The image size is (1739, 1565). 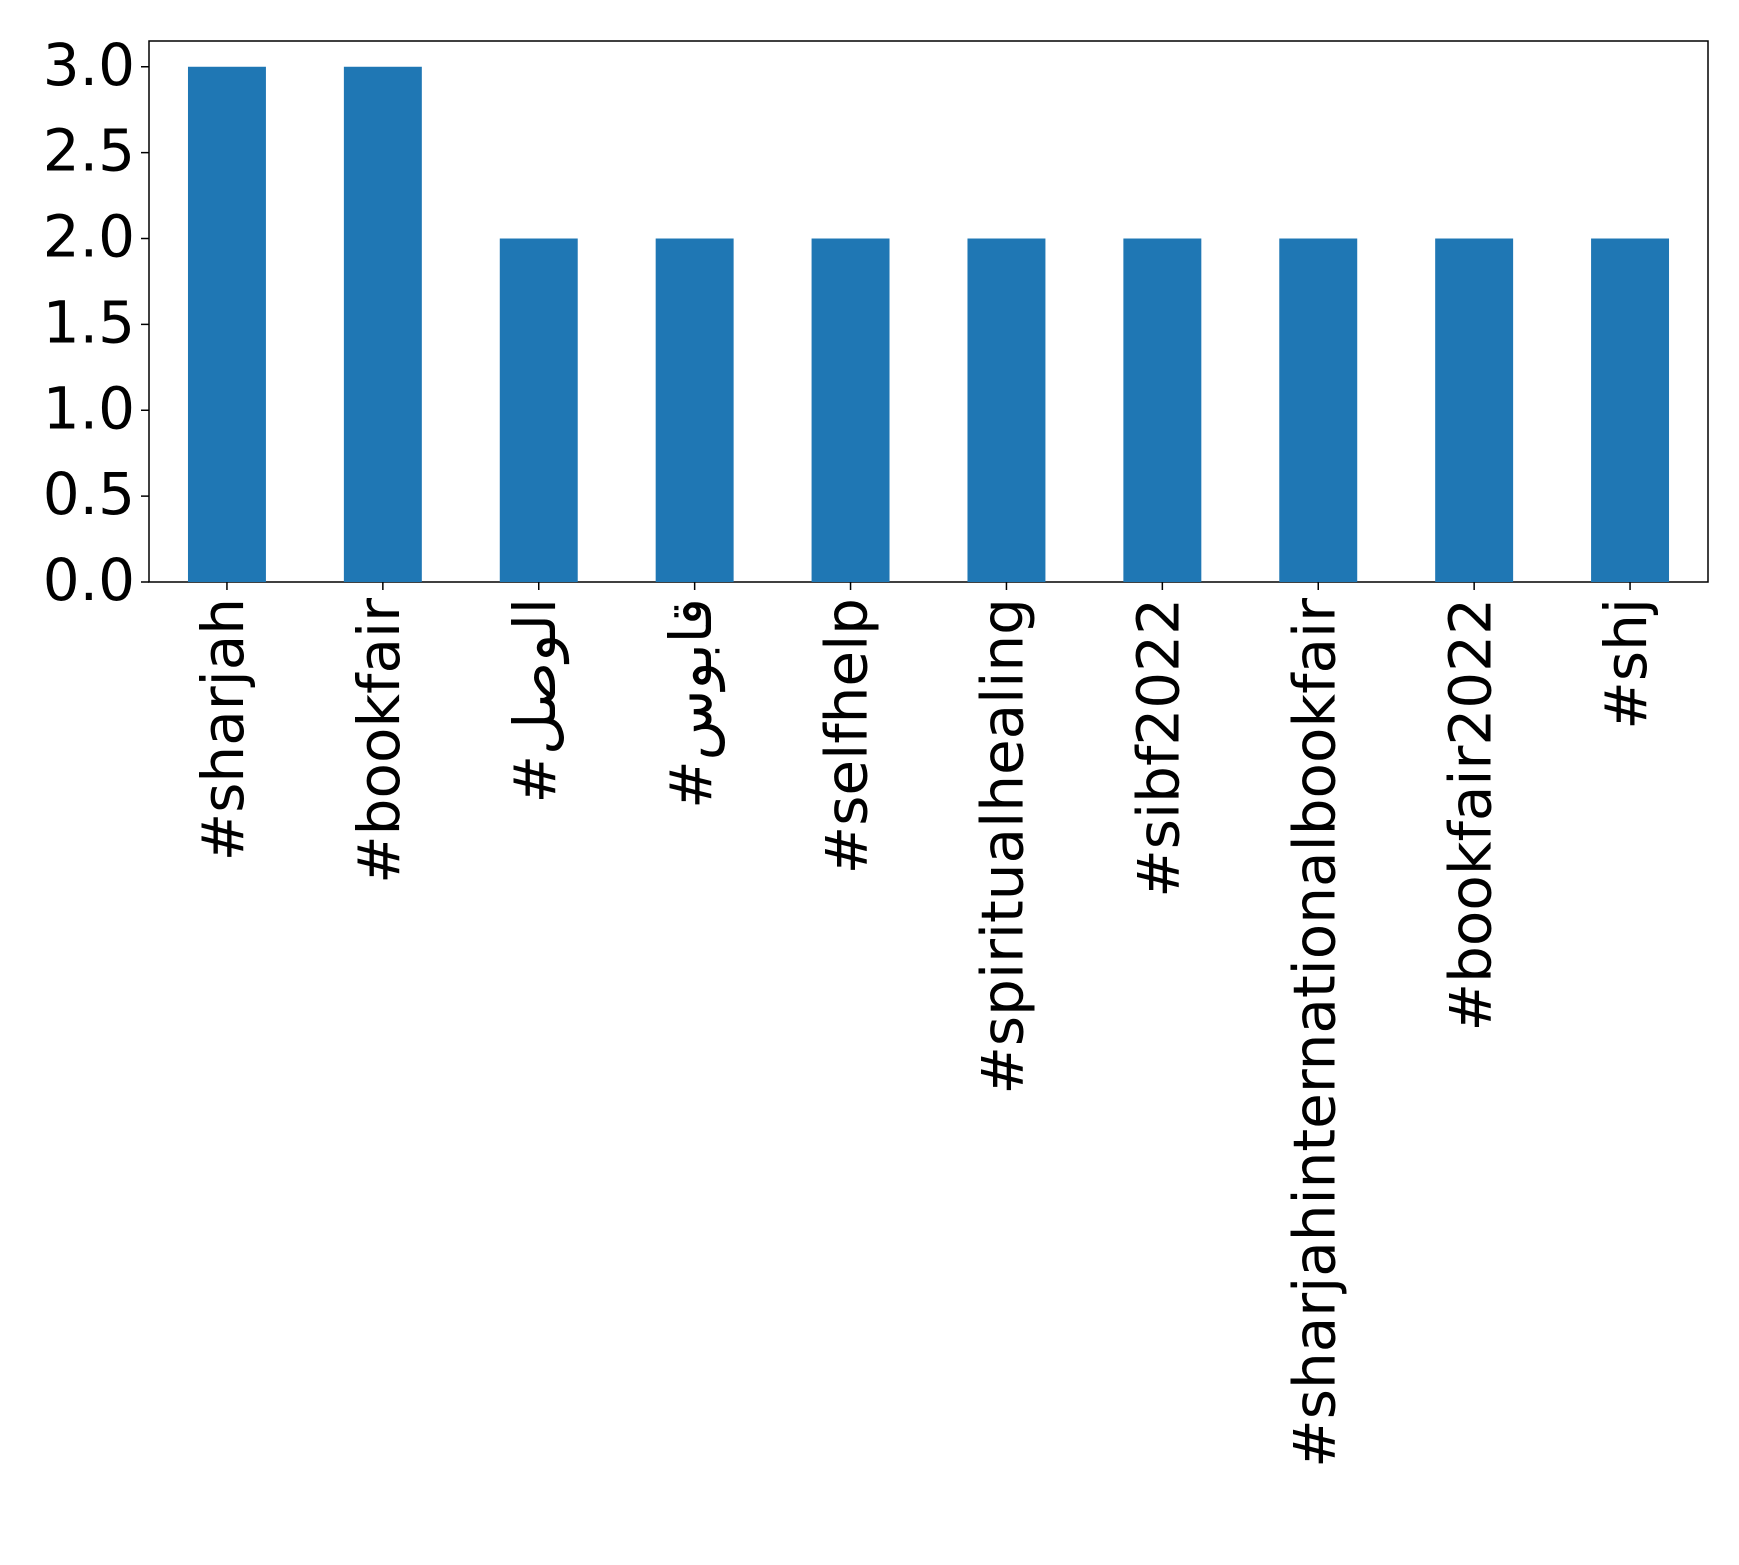 I want to click on x-tick-label: #spiritualhealing, so click(x=1003, y=846).